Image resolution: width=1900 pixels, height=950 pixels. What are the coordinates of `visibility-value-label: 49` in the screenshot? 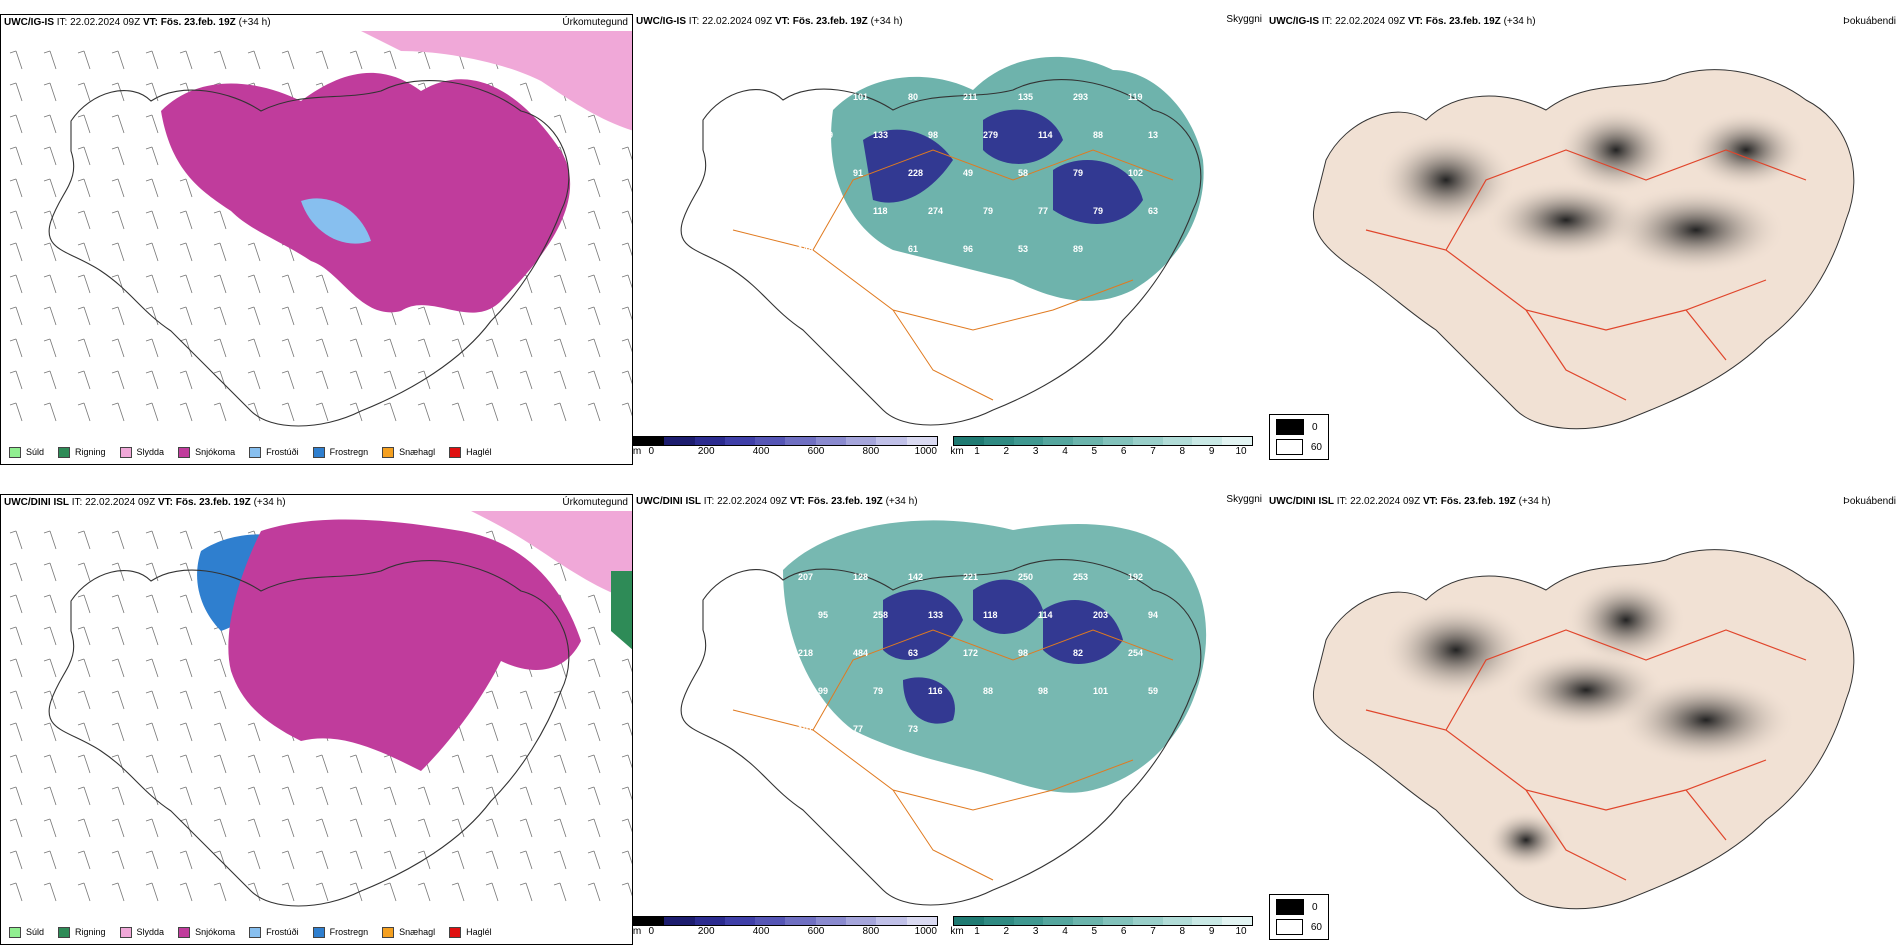 It's located at (968, 173).